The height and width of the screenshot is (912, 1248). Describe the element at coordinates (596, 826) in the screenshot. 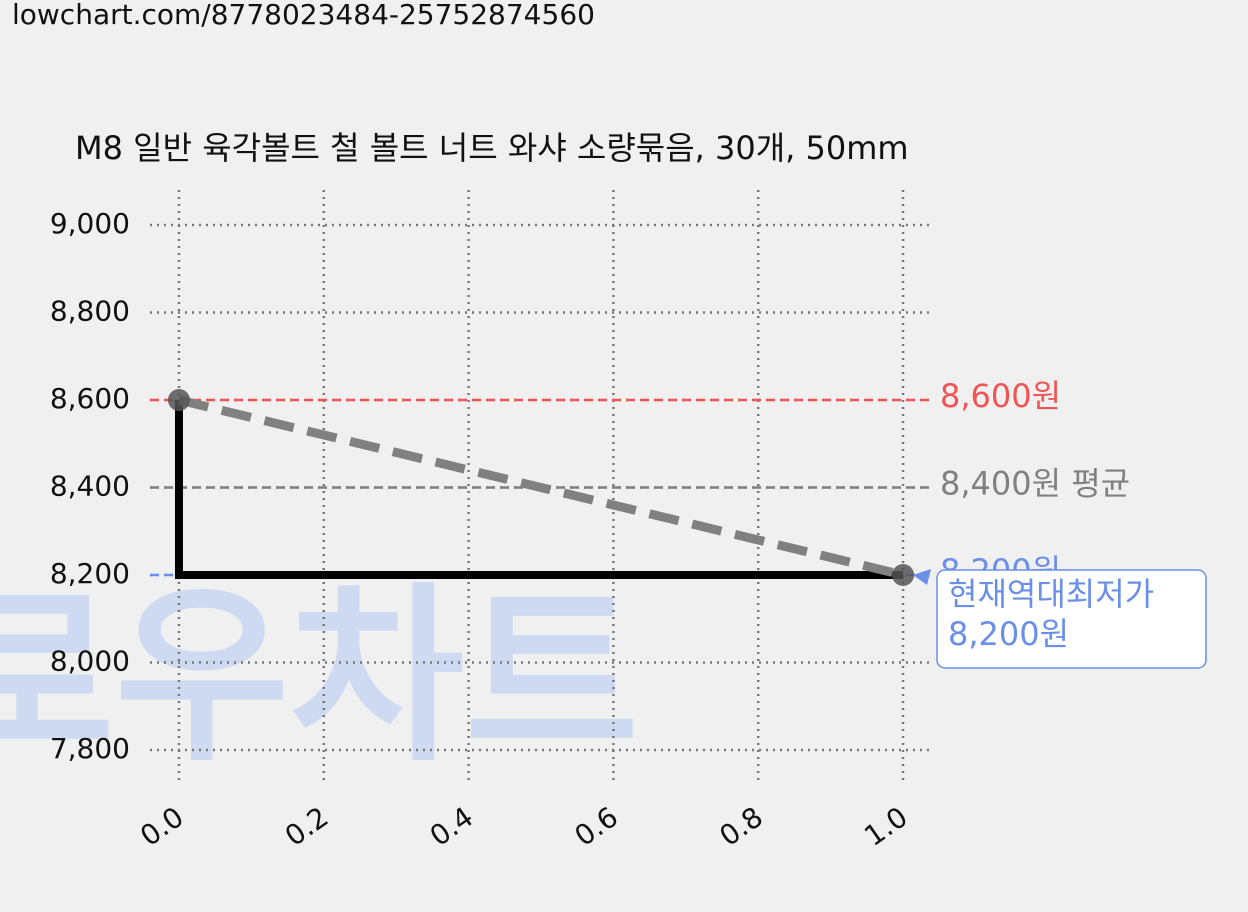

I see `x-tick-label: 0.6` at that location.